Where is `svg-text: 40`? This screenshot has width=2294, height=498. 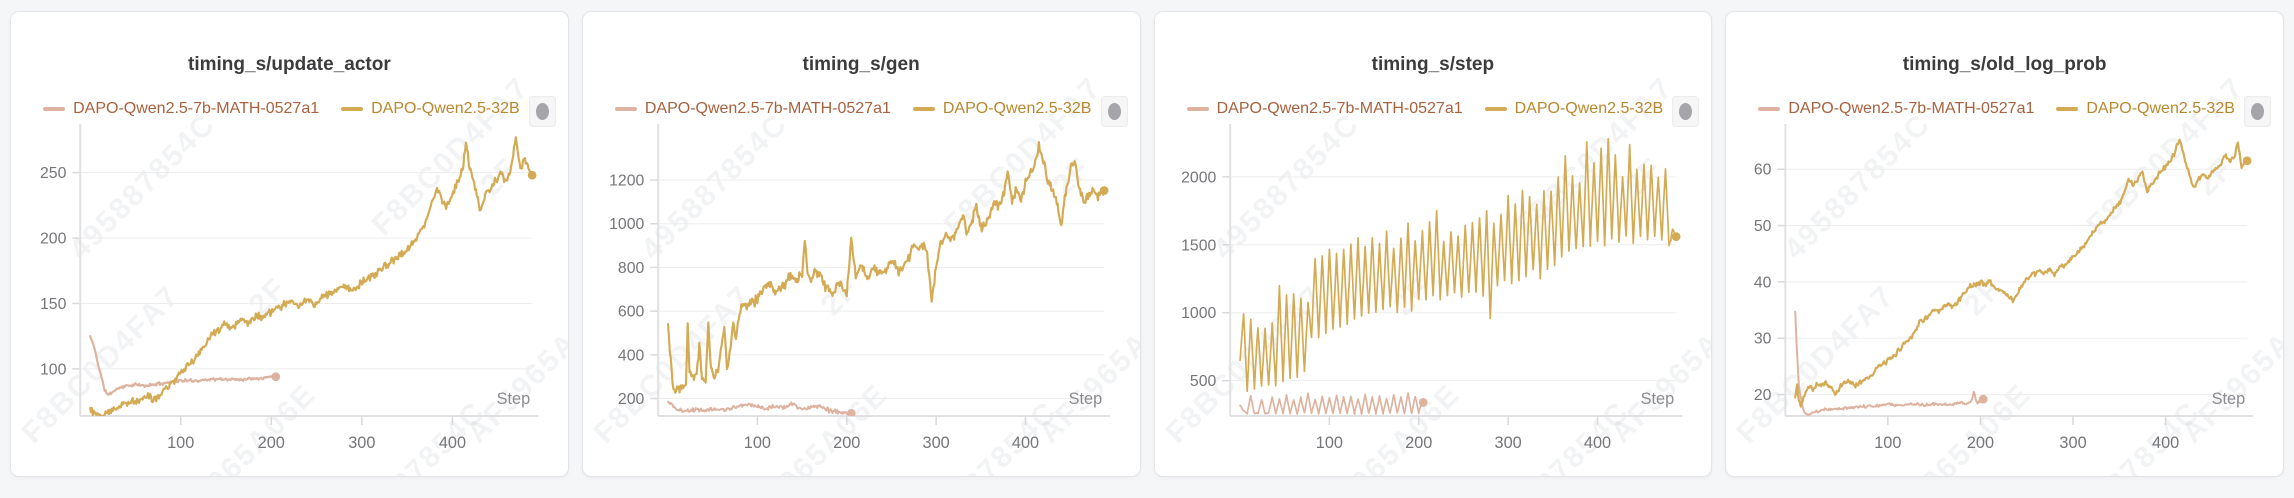 svg-text: 40 is located at coordinates (1763, 282).